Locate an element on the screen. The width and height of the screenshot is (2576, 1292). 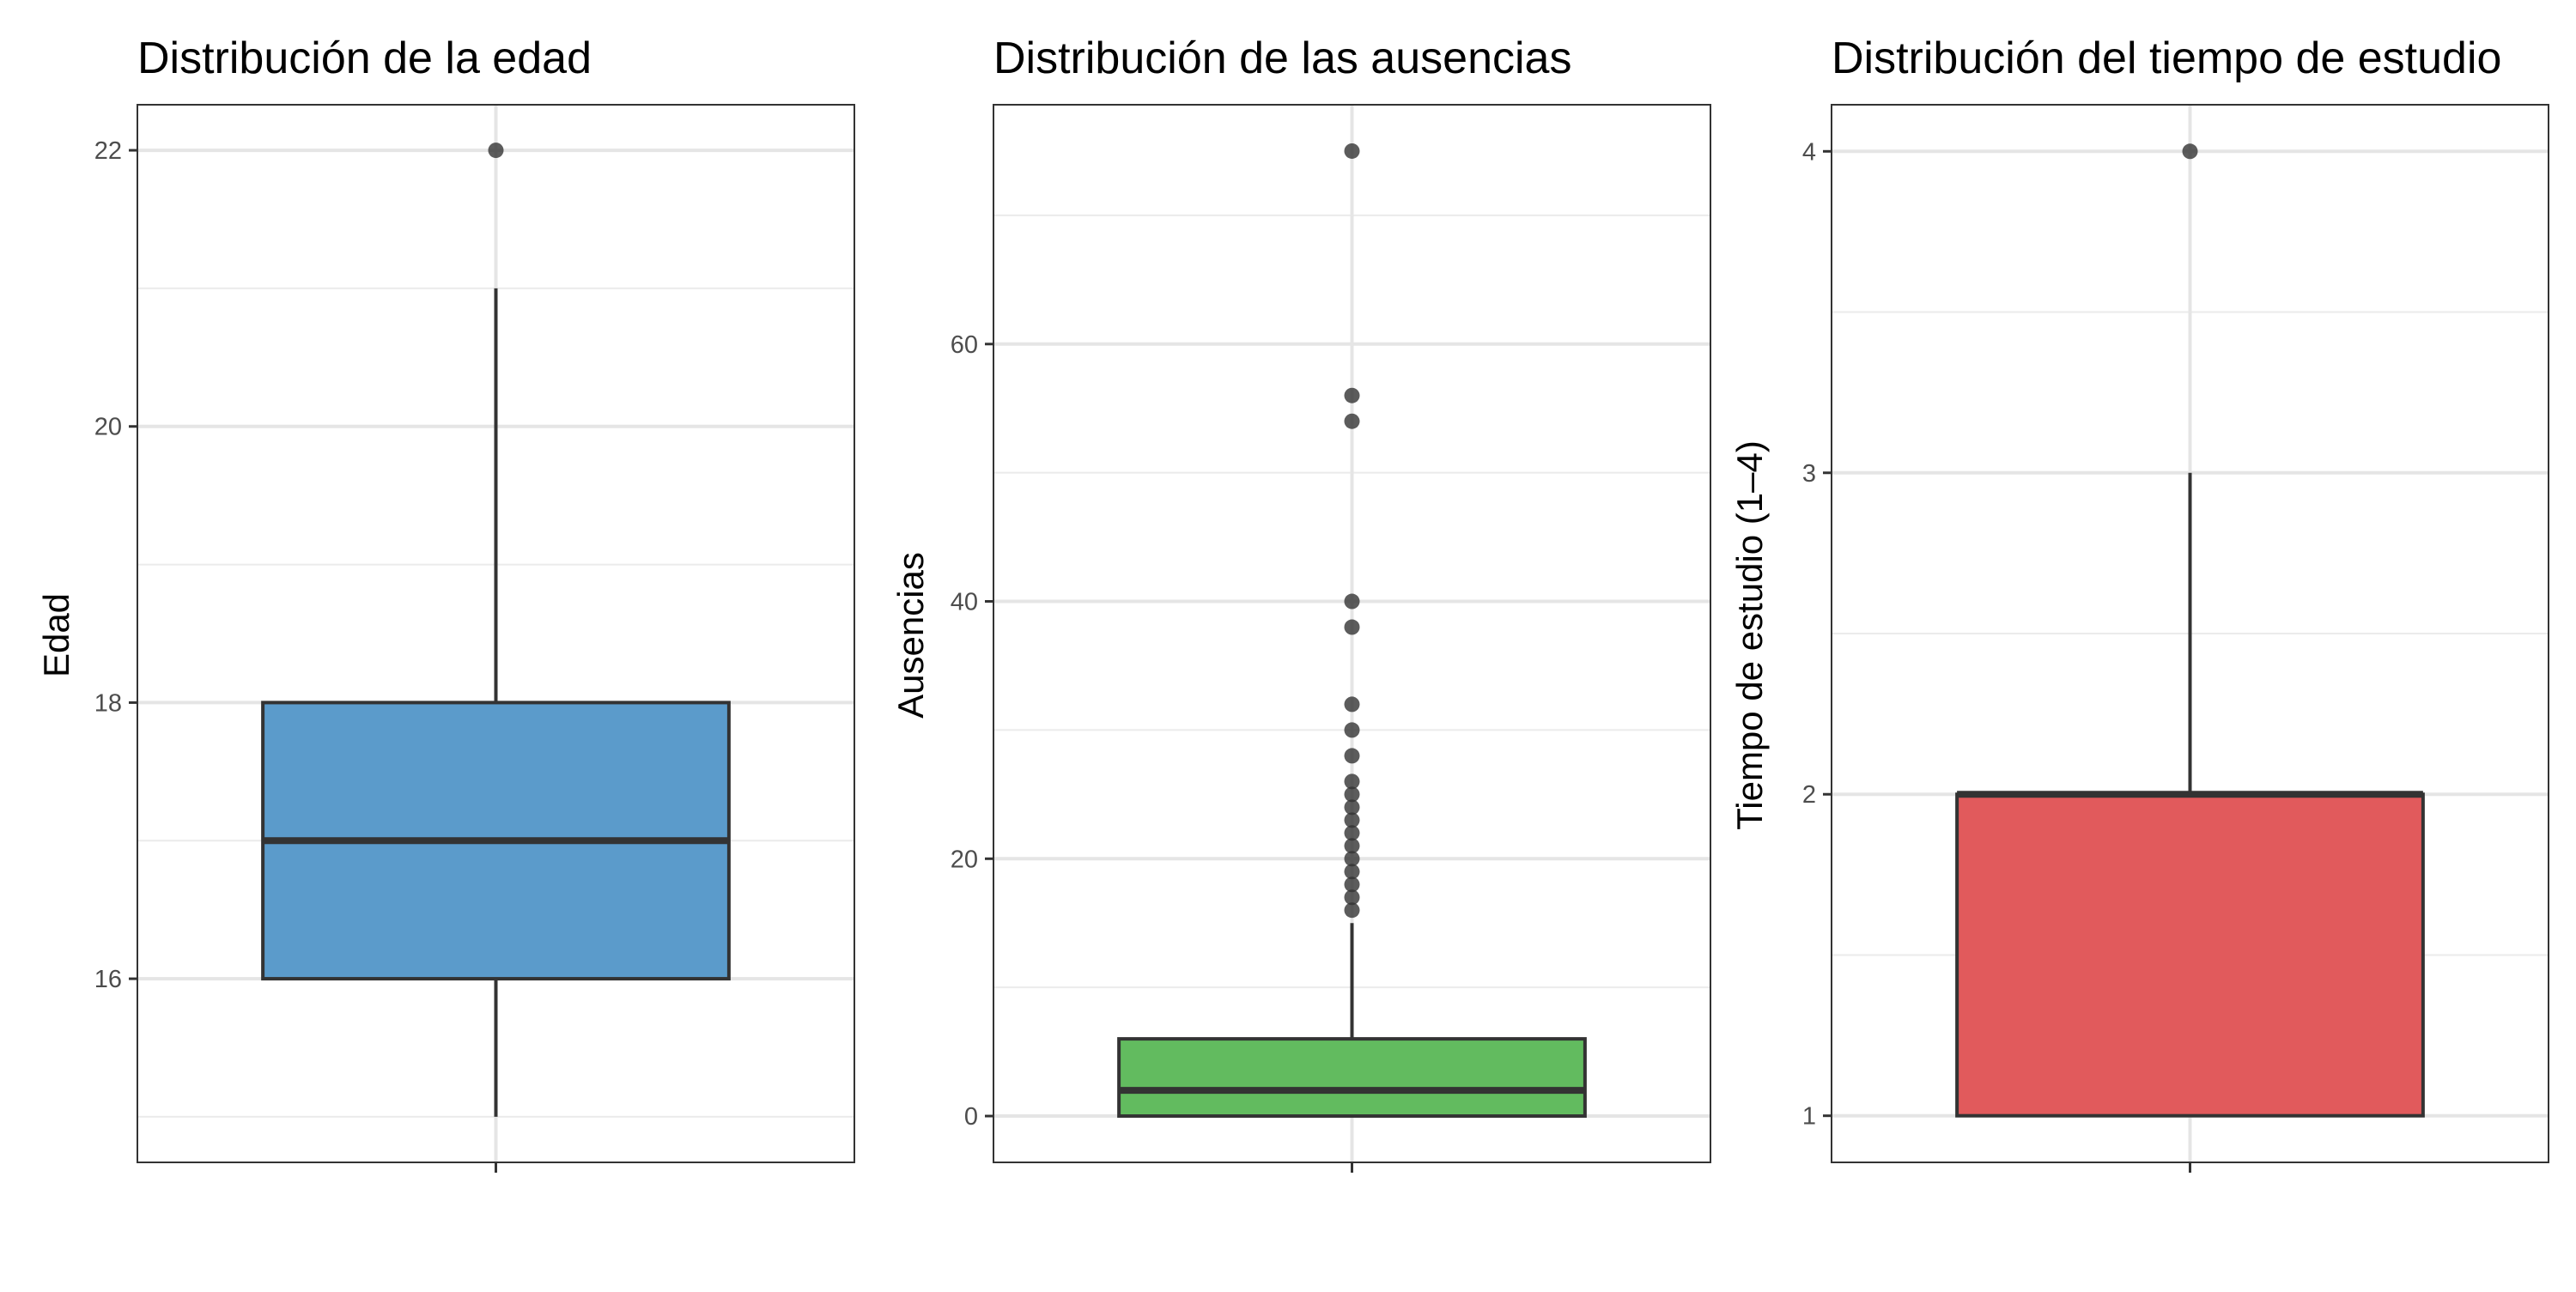
y-tick-label: 22 is located at coordinates (108, 151).